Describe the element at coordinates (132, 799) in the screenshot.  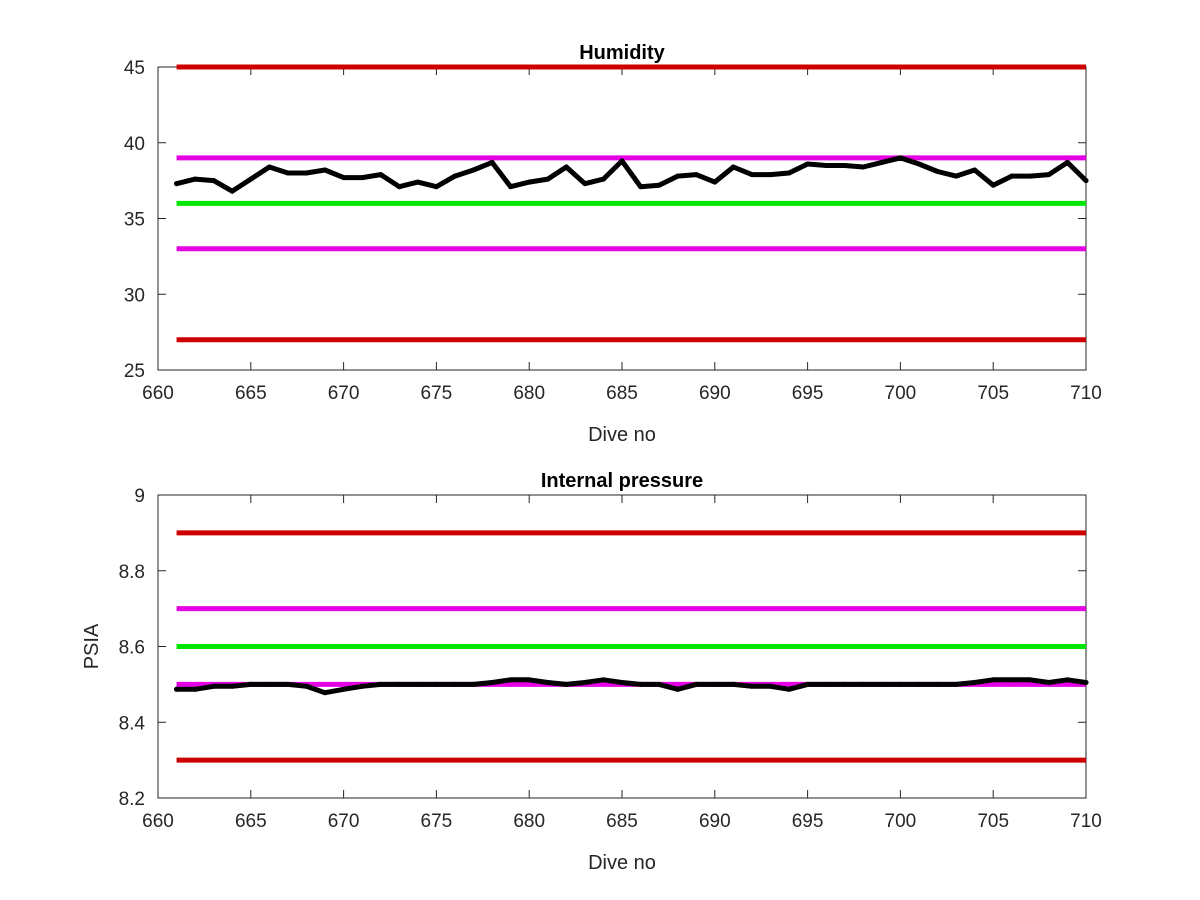
I see `y-tick-label: 8.2` at that location.